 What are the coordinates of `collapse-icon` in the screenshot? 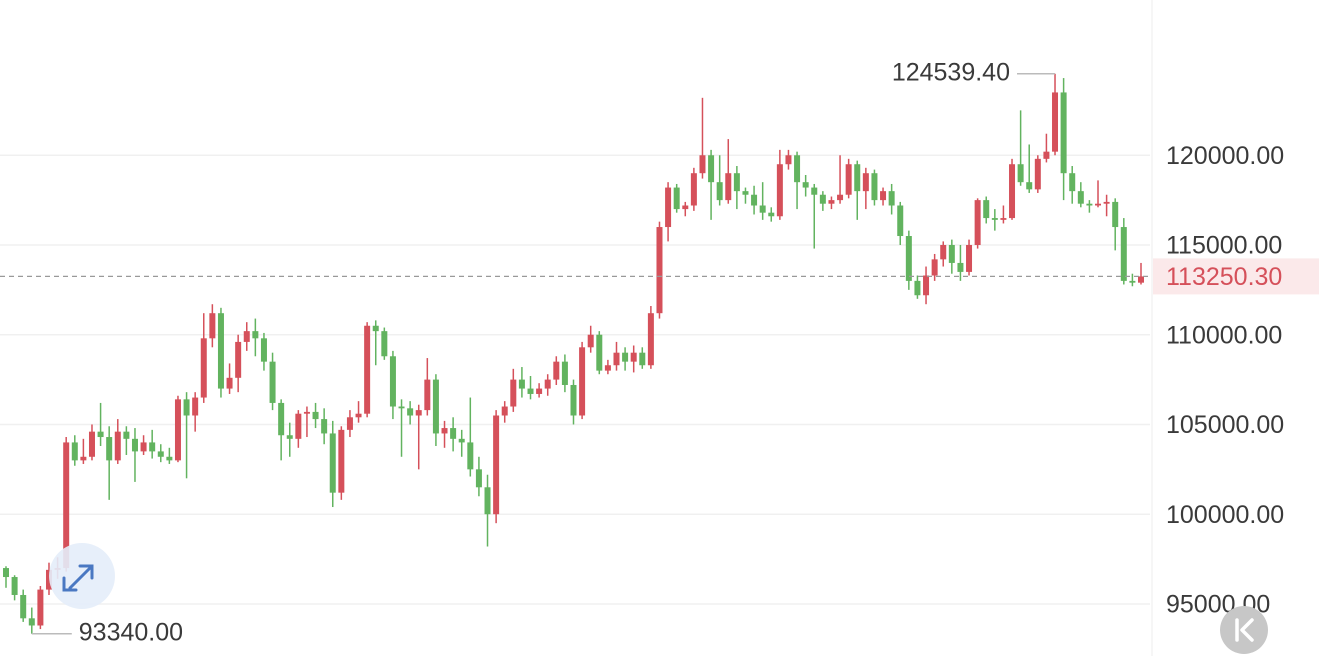 It's located at (1244, 630).